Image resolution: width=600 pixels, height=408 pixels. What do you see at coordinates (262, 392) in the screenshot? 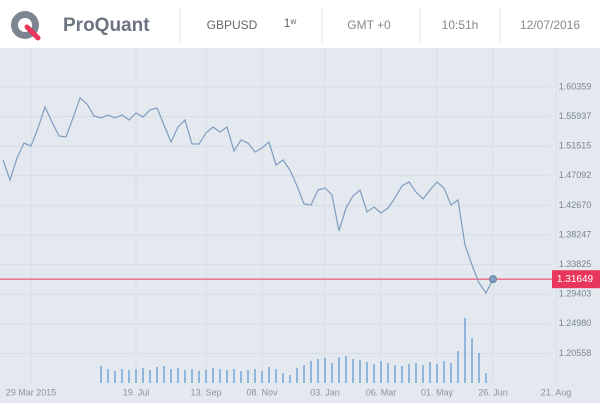
I see `x-tick-label: 08. Nov` at bounding box center [262, 392].